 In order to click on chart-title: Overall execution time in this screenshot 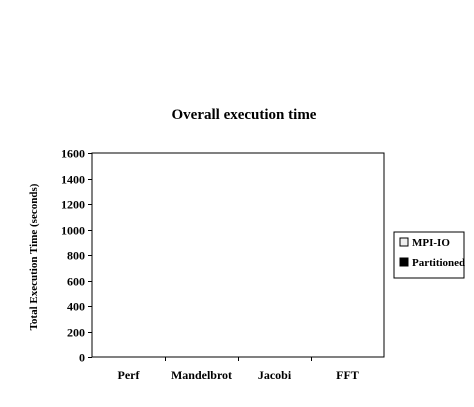, I will do `click(244, 115)`.